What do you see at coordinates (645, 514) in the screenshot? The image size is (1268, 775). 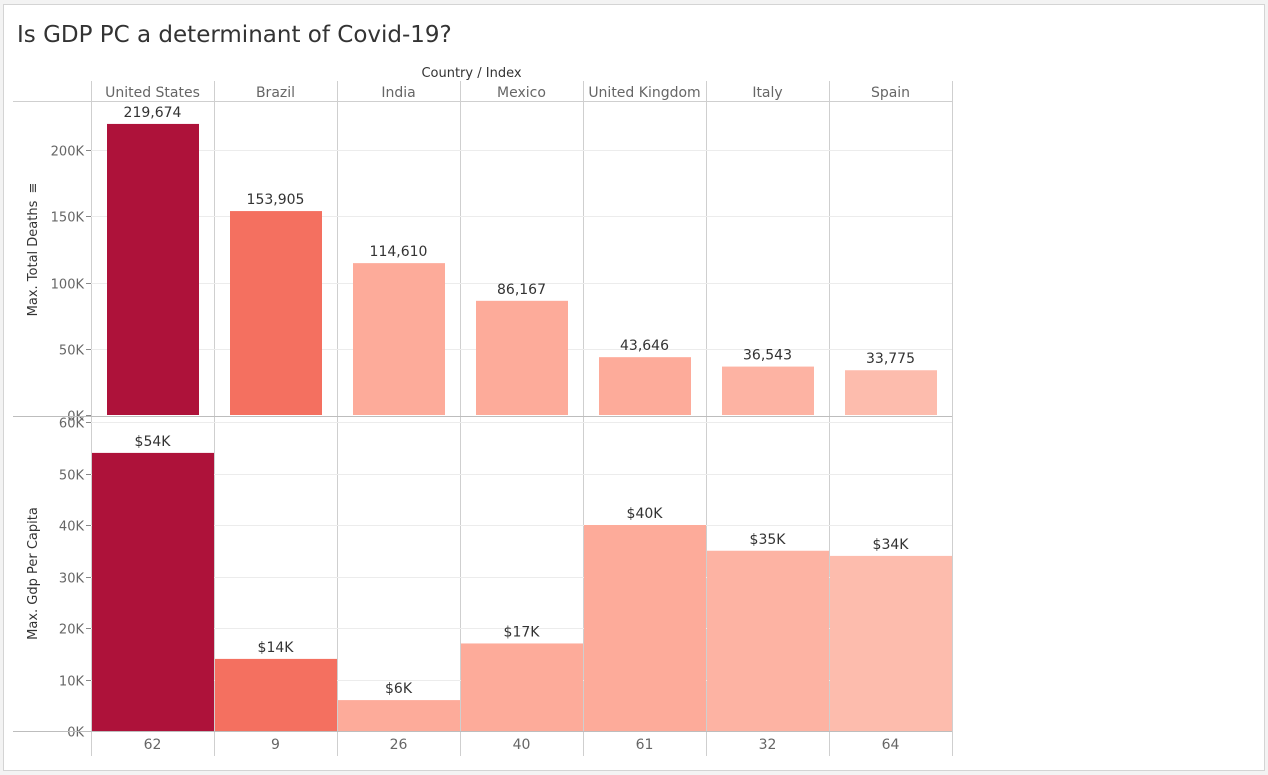 I see `data-label: $40K` at bounding box center [645, 514].